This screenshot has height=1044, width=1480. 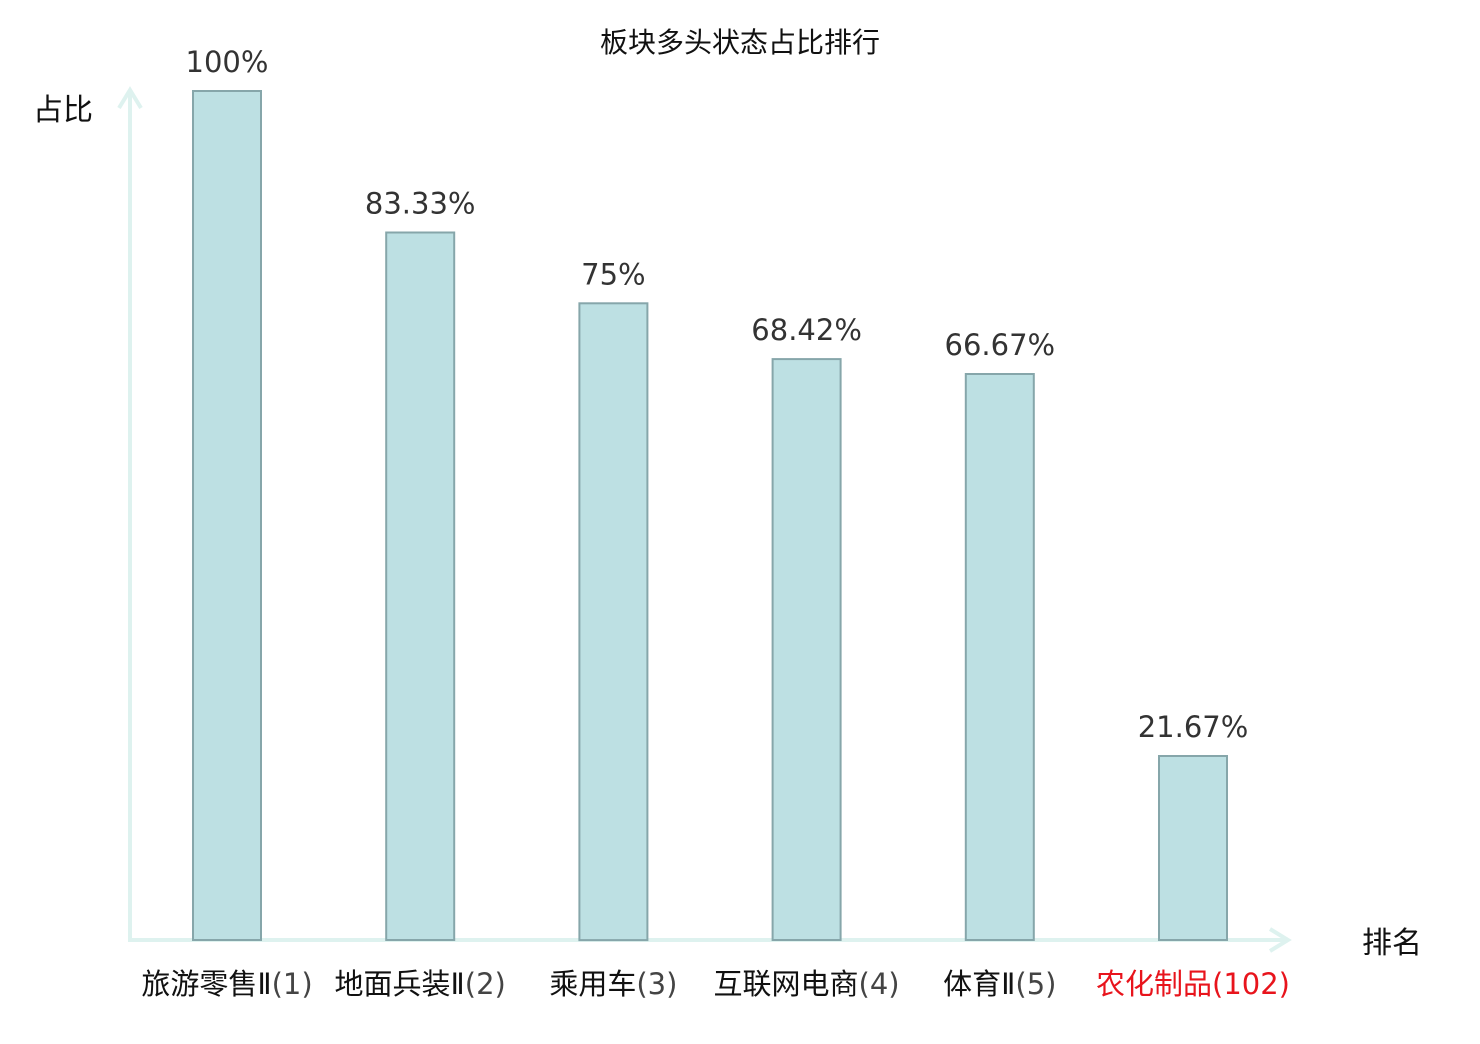 I want to click on category-name: 乘用车, so click(x=592, y=984).